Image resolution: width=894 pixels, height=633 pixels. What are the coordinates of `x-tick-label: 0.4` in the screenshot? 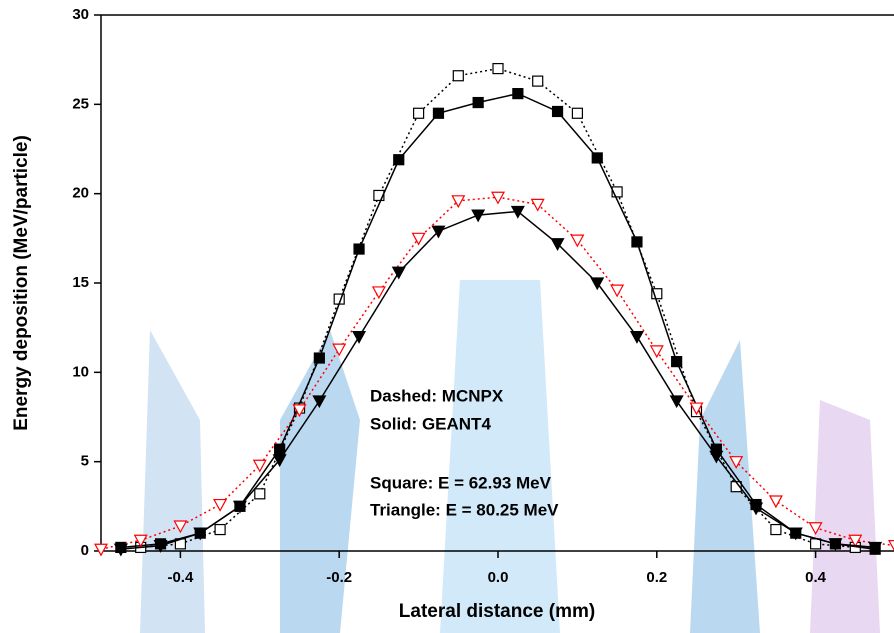 It's located at (816, 577).